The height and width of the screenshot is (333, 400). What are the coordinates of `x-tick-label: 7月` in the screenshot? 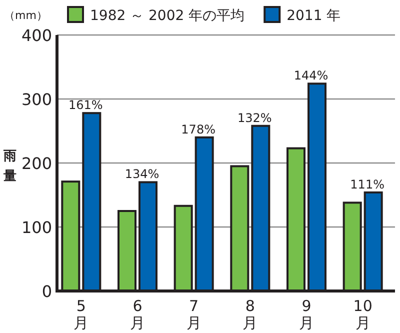 It's located at (194, 314).